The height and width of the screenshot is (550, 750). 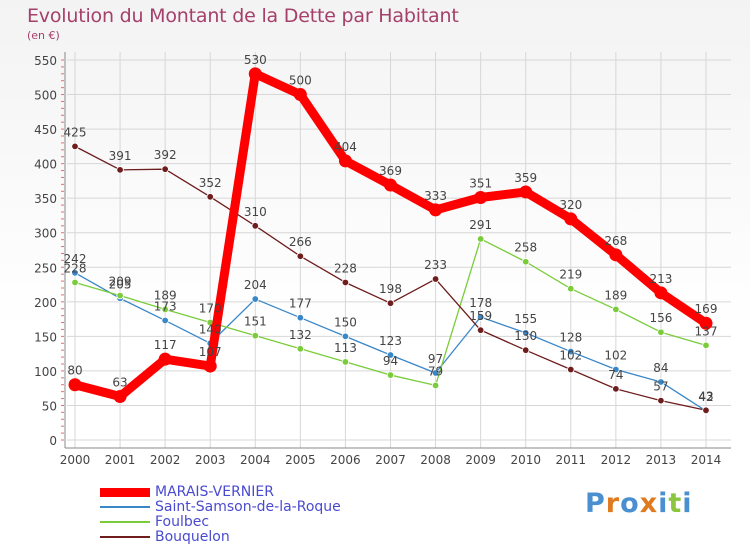 I want to click on x-tick-label: 2009, so click(x=480, y=460).